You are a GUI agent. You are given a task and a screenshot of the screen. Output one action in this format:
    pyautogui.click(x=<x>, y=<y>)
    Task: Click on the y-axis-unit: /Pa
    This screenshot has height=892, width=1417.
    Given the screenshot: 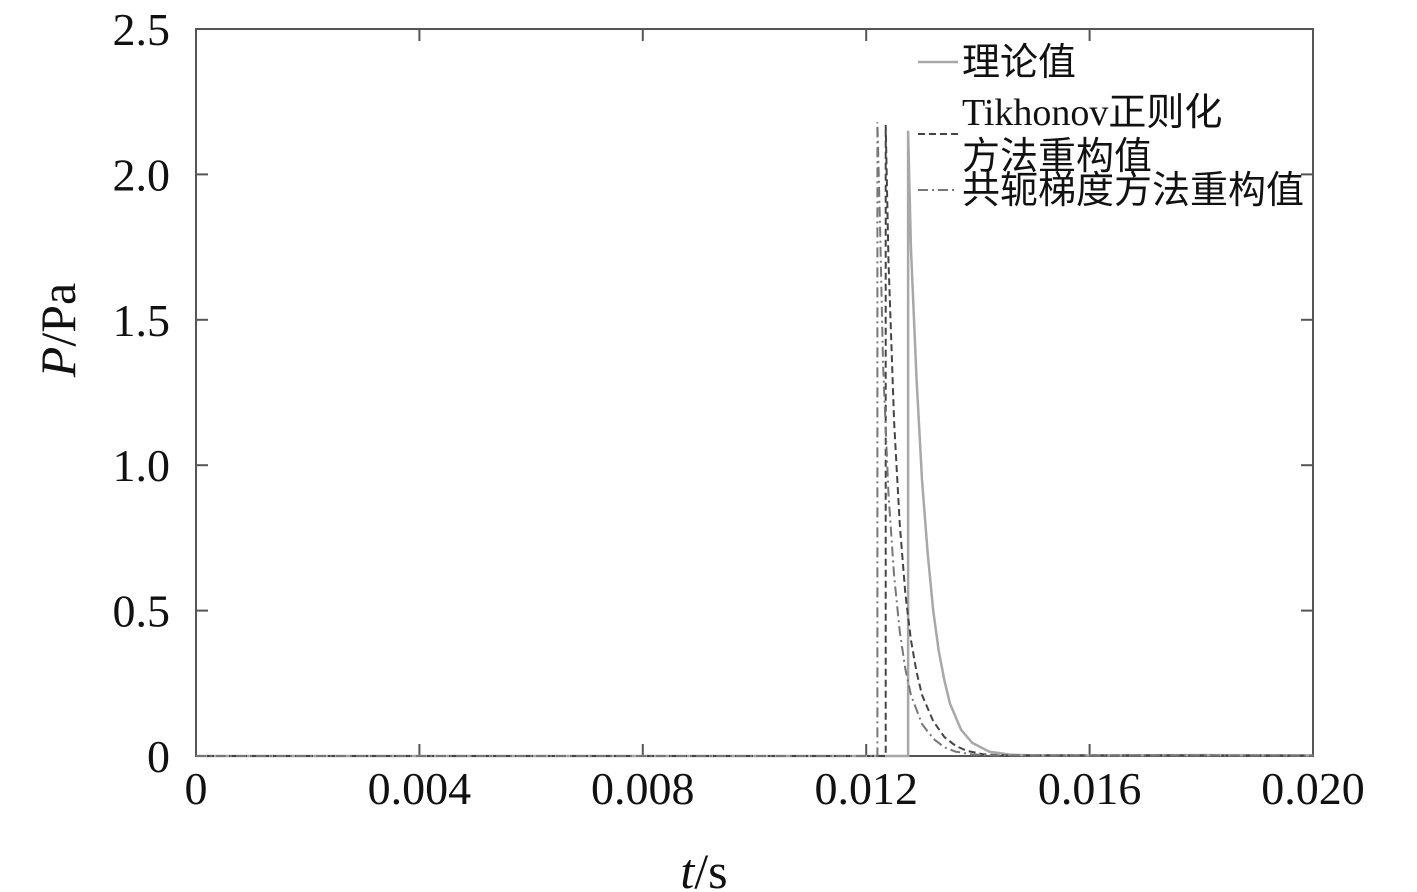 What is the action you would take?
    pyautogui.click(x=58, y=315)
    